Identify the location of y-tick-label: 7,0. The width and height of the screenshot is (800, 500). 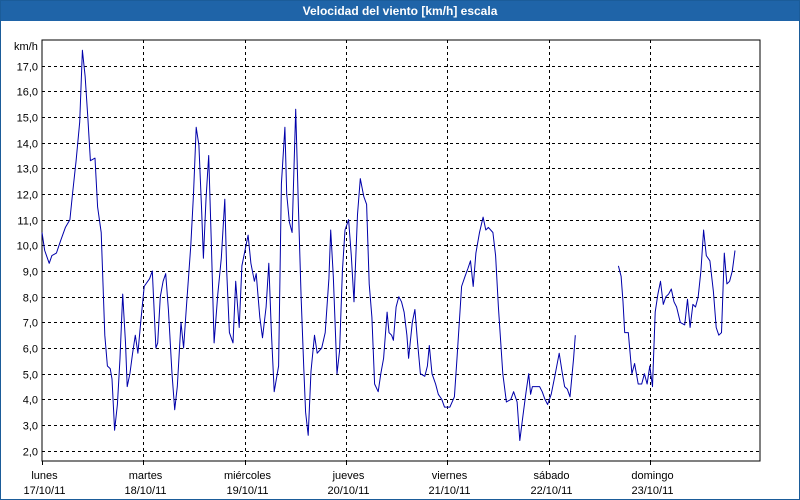
(30, 324).